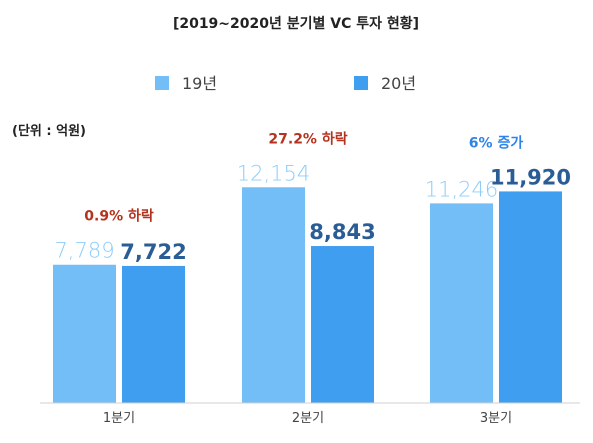  What do you see at coordinates (285, 83) in the screenshot?
I see `legend: 19년 20년` at bounding box center [285, 83].